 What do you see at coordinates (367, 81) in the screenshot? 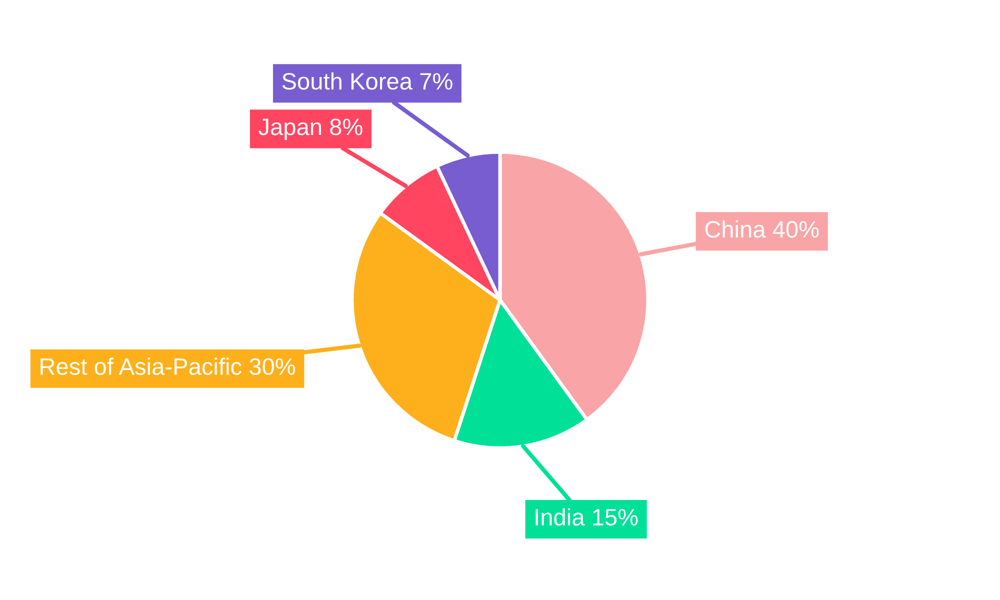
I see `slice-label: South Korea 7%` at bounding box center [367, 81].